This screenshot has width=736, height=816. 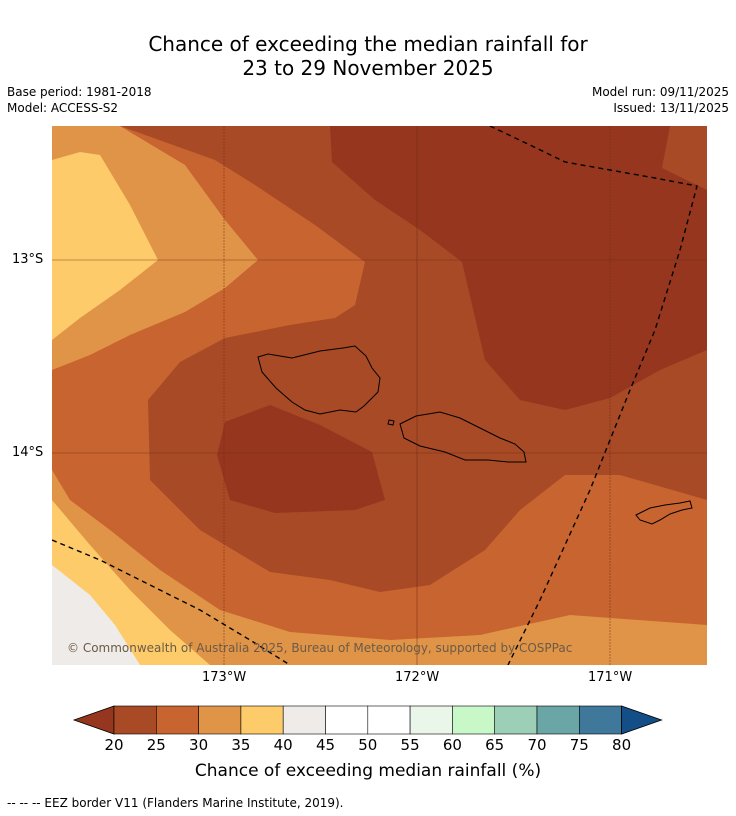 I want to click on lat-label-14s: 14°S, so click(x=28, y=452).